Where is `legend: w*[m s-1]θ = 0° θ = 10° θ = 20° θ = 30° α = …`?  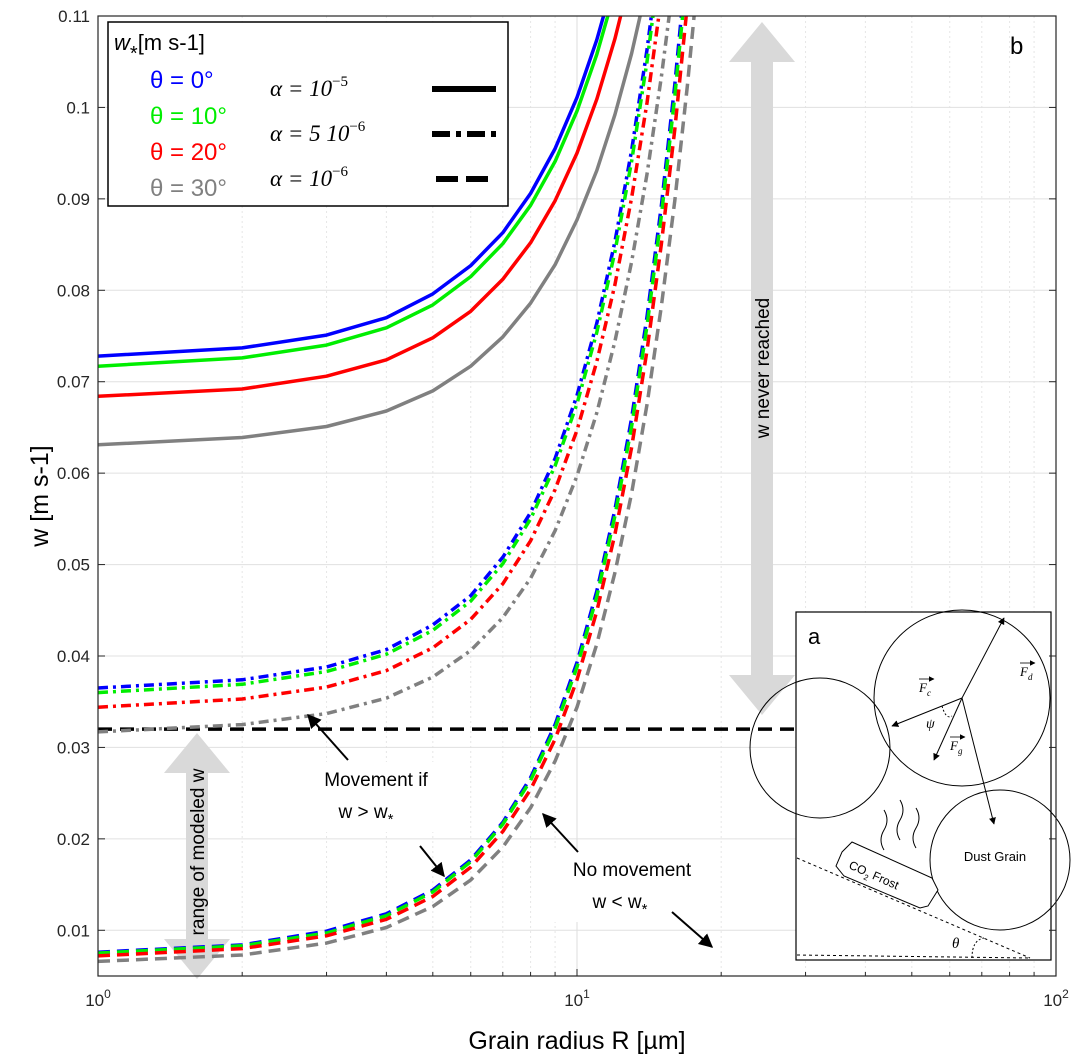
legend: w*[m s-1]θ = 0° θ = 10° θ = 20° θ = 30° α = … is located at coordinates (308, 114).